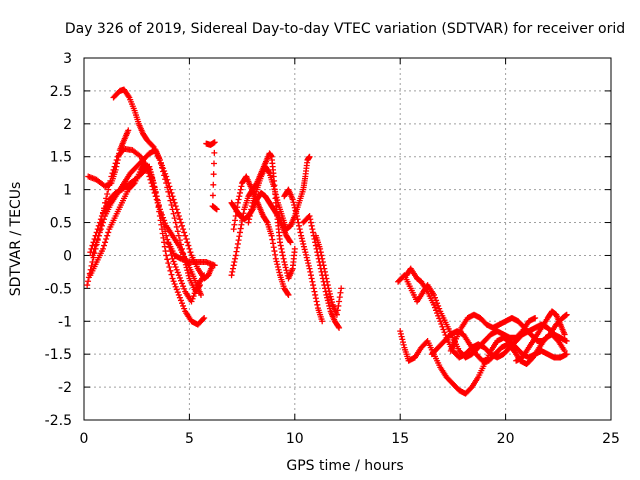  I want to click on series-arc-k, so click(279, 193).